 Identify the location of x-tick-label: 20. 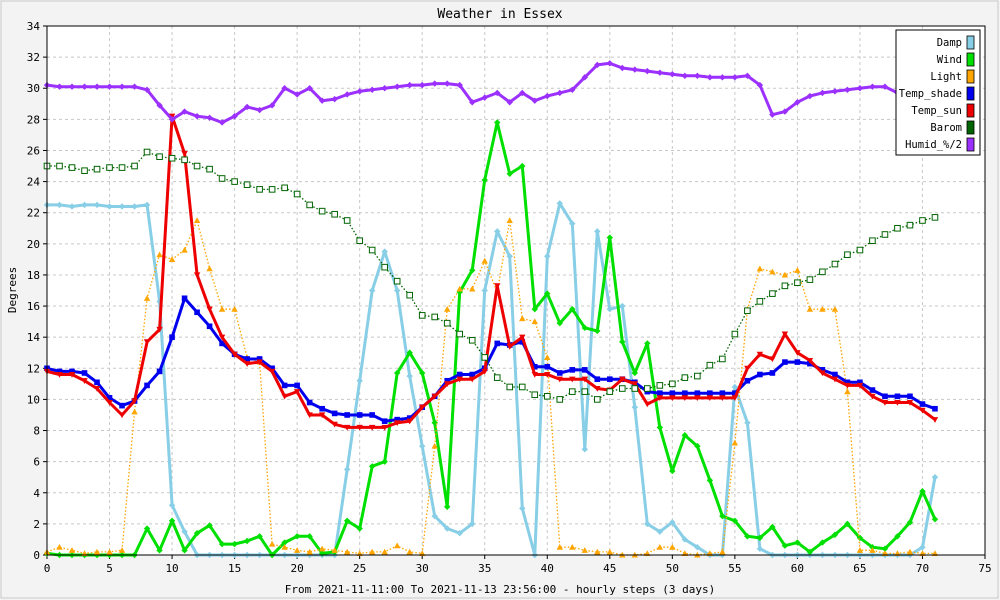
(297, 568).